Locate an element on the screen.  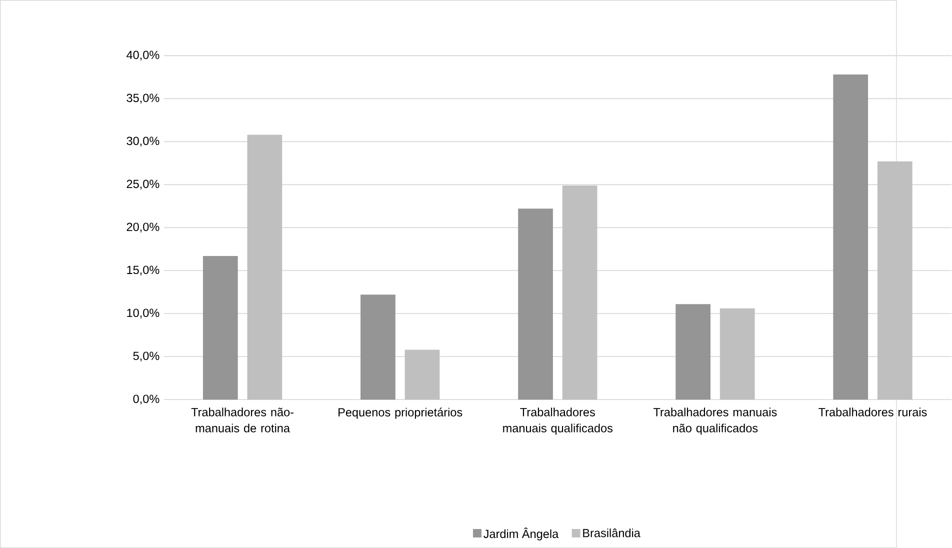
x-tick-label: Trabalhadores manuais não qualificados is located at coordinates (715, 421).